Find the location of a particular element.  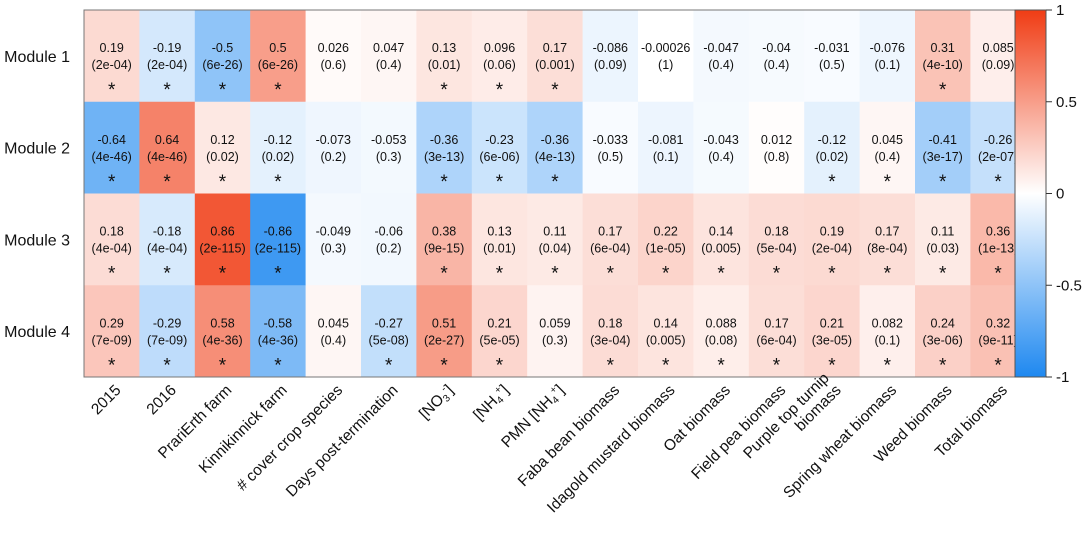

cell-value-label: 0.24 is located at coordinates (943, 323).